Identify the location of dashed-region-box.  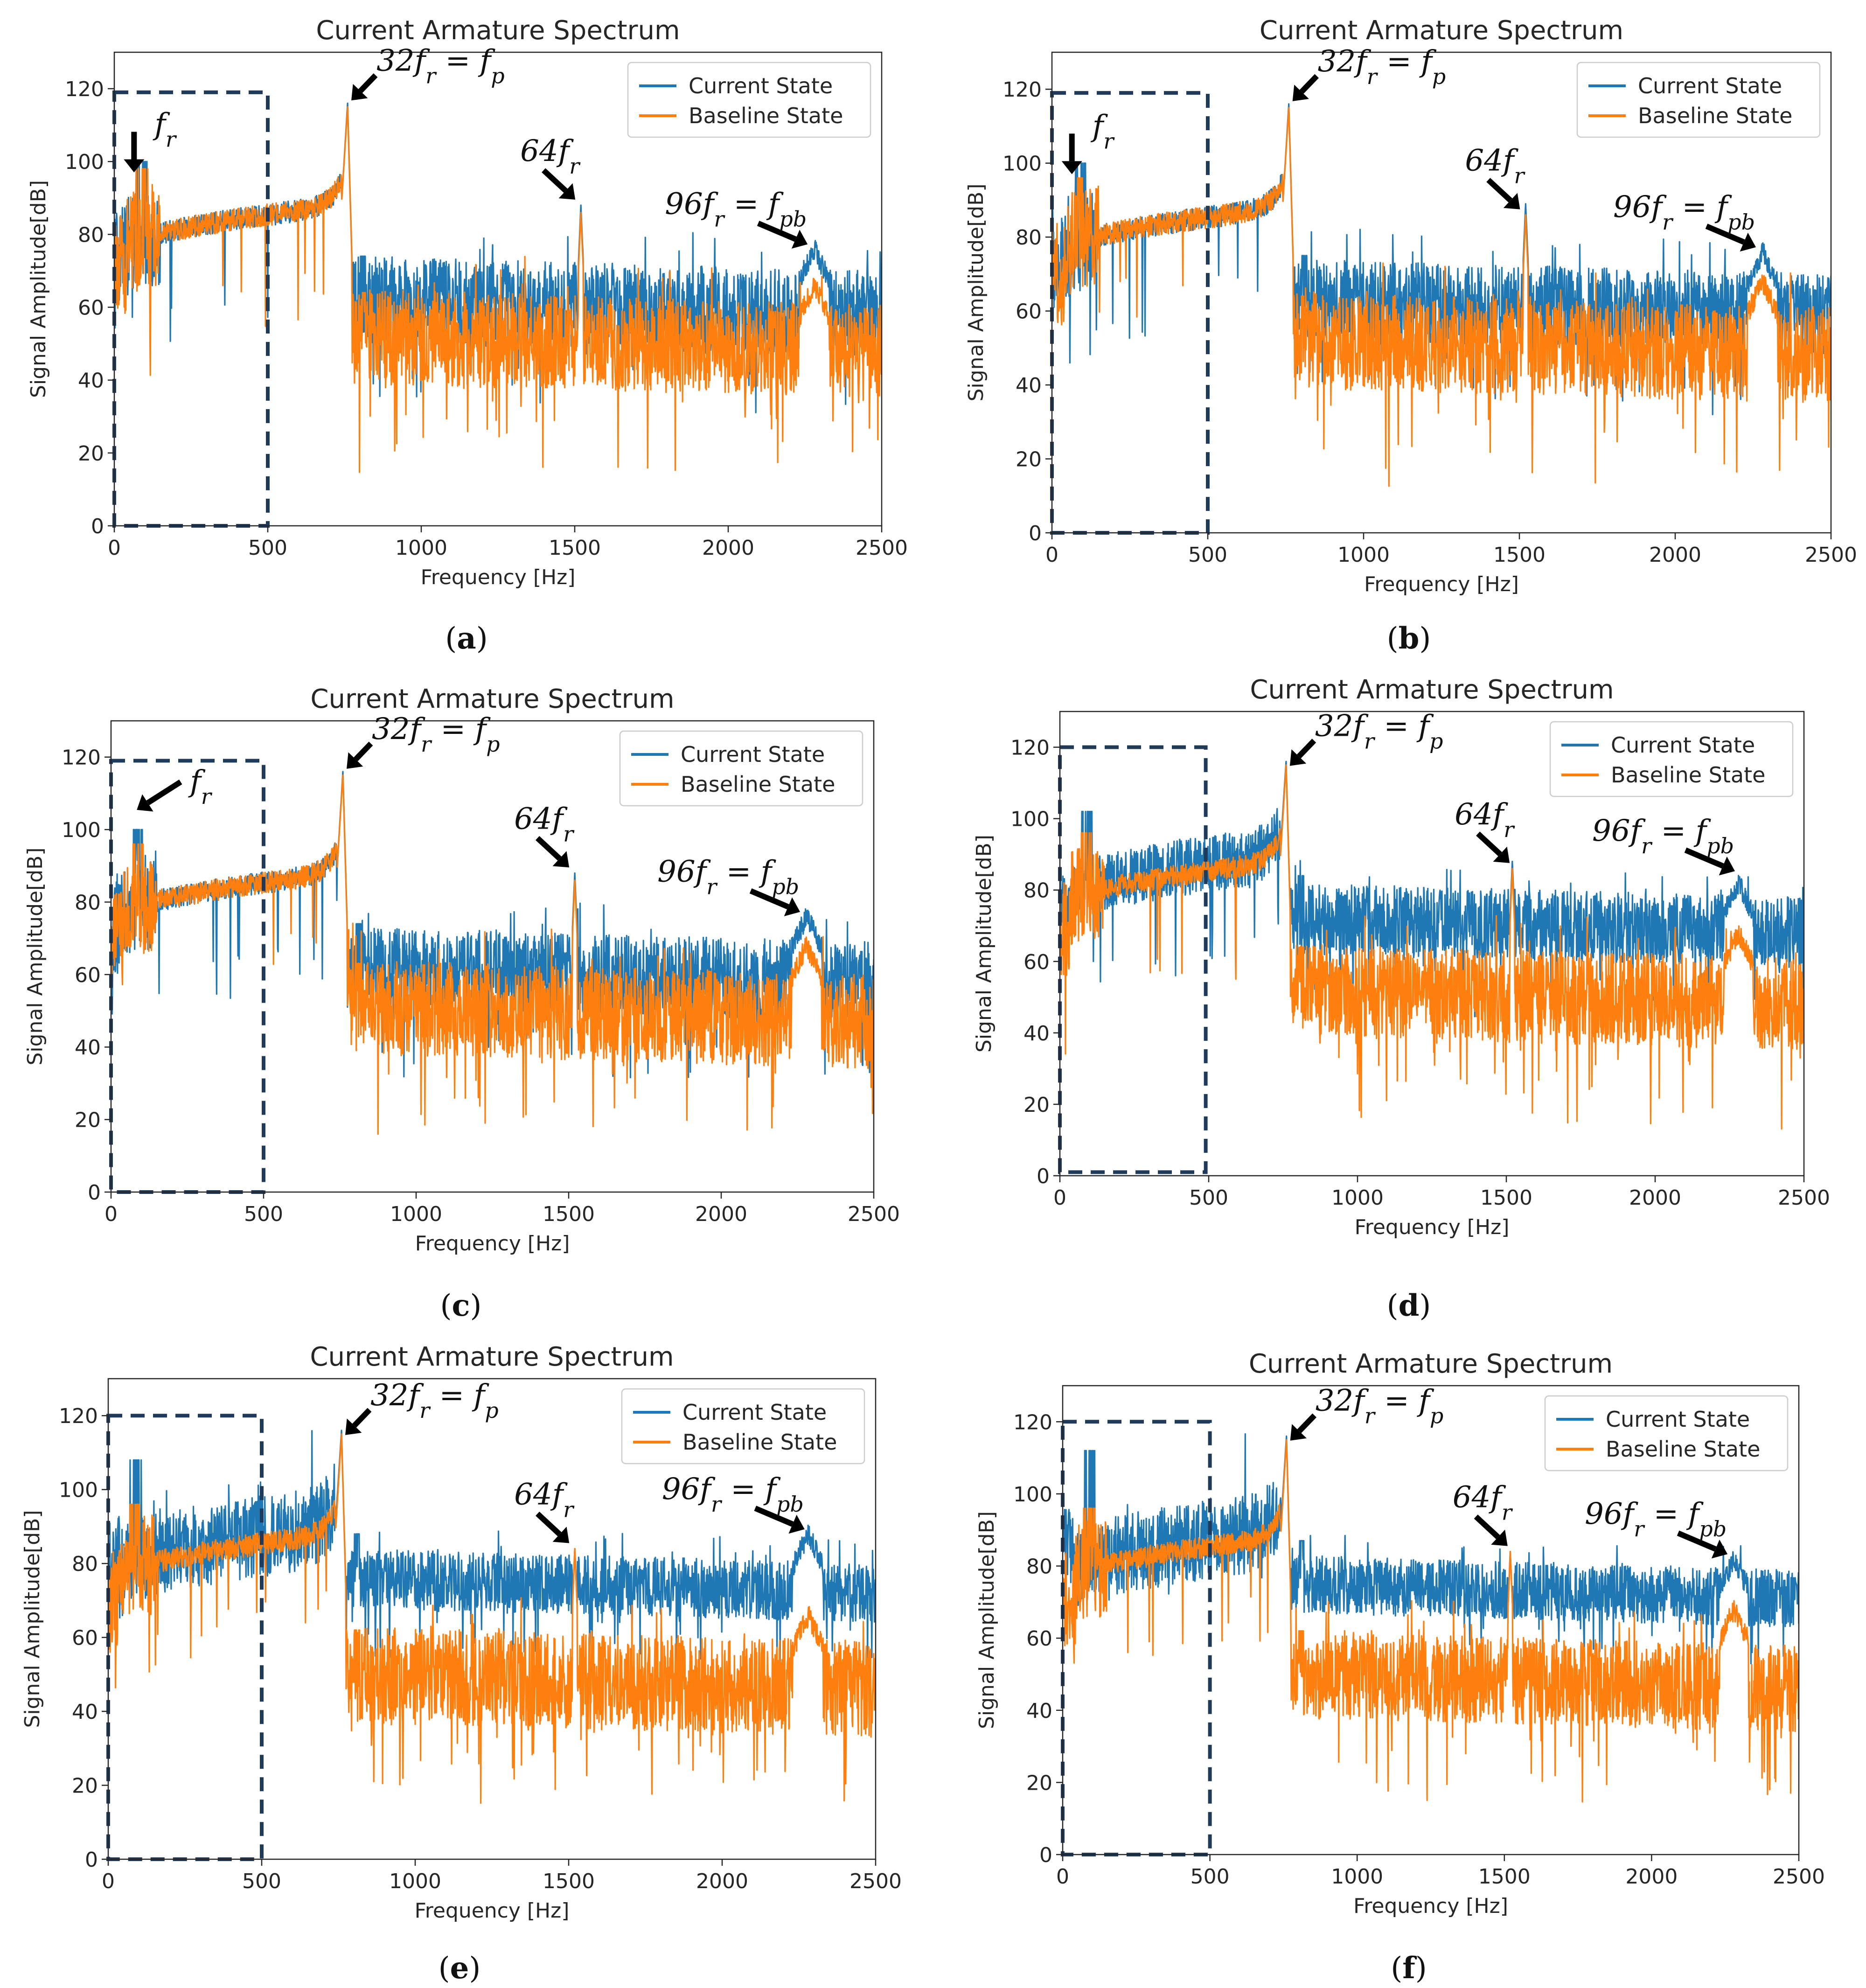
(185, 1637).